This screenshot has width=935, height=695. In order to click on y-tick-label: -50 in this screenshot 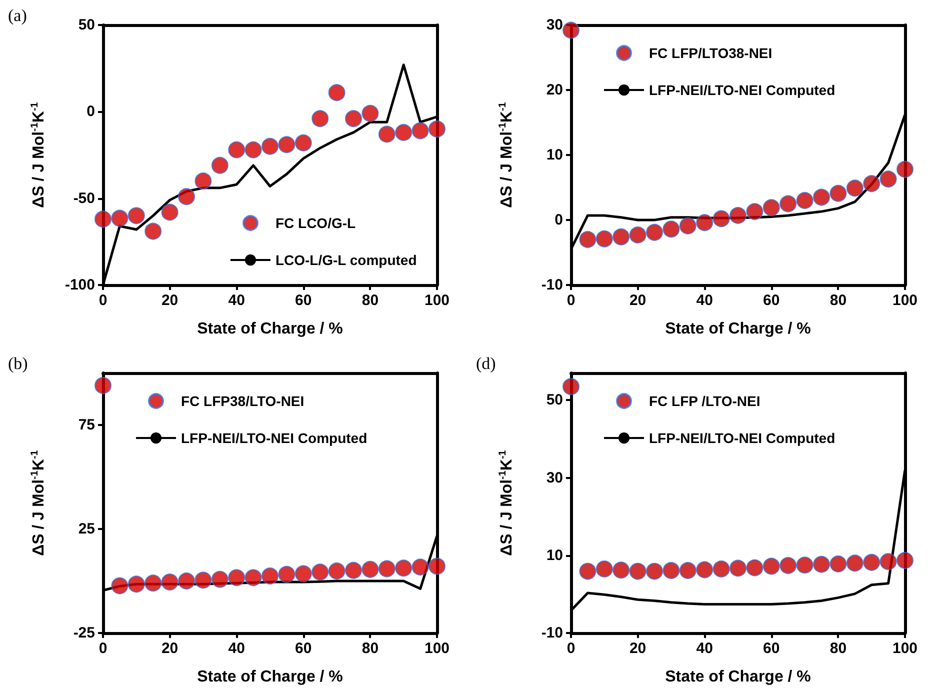, I will do `click(84, 198)`.